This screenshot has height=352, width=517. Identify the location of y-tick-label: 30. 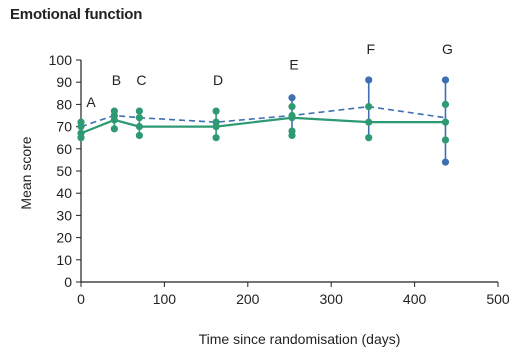
(64, 215).